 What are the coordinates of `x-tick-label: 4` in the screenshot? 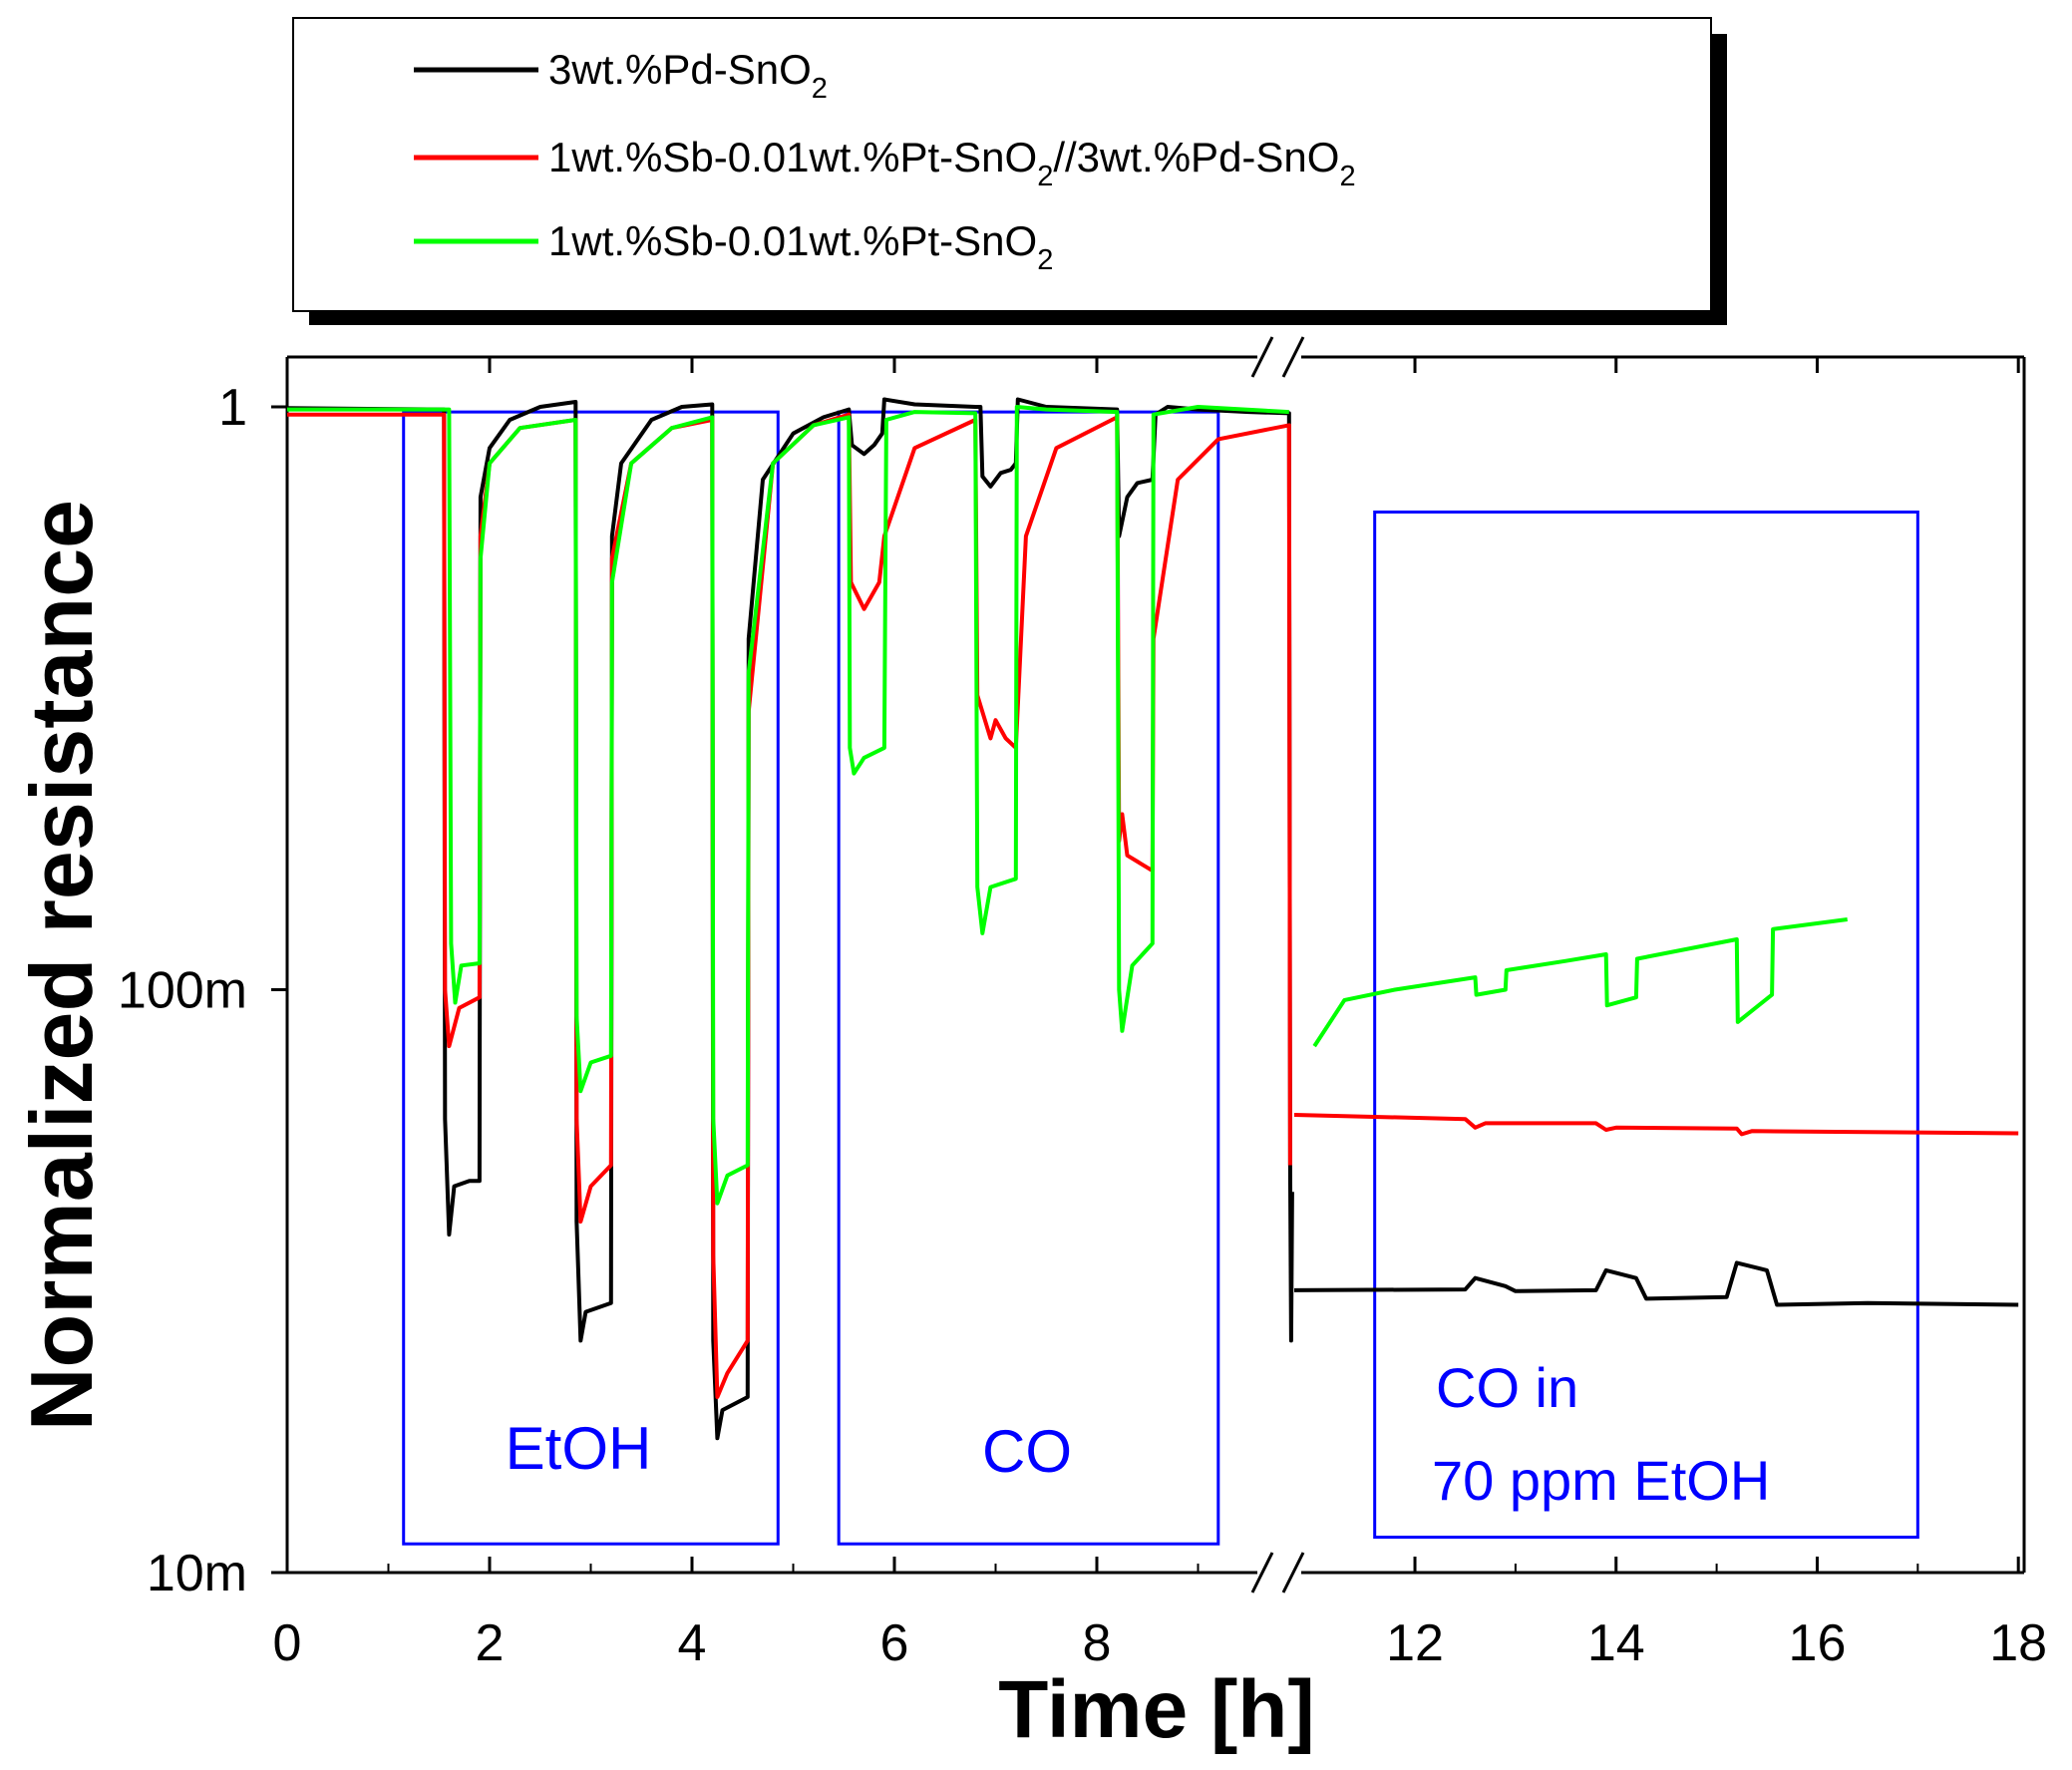 It's located at (692, 1643).